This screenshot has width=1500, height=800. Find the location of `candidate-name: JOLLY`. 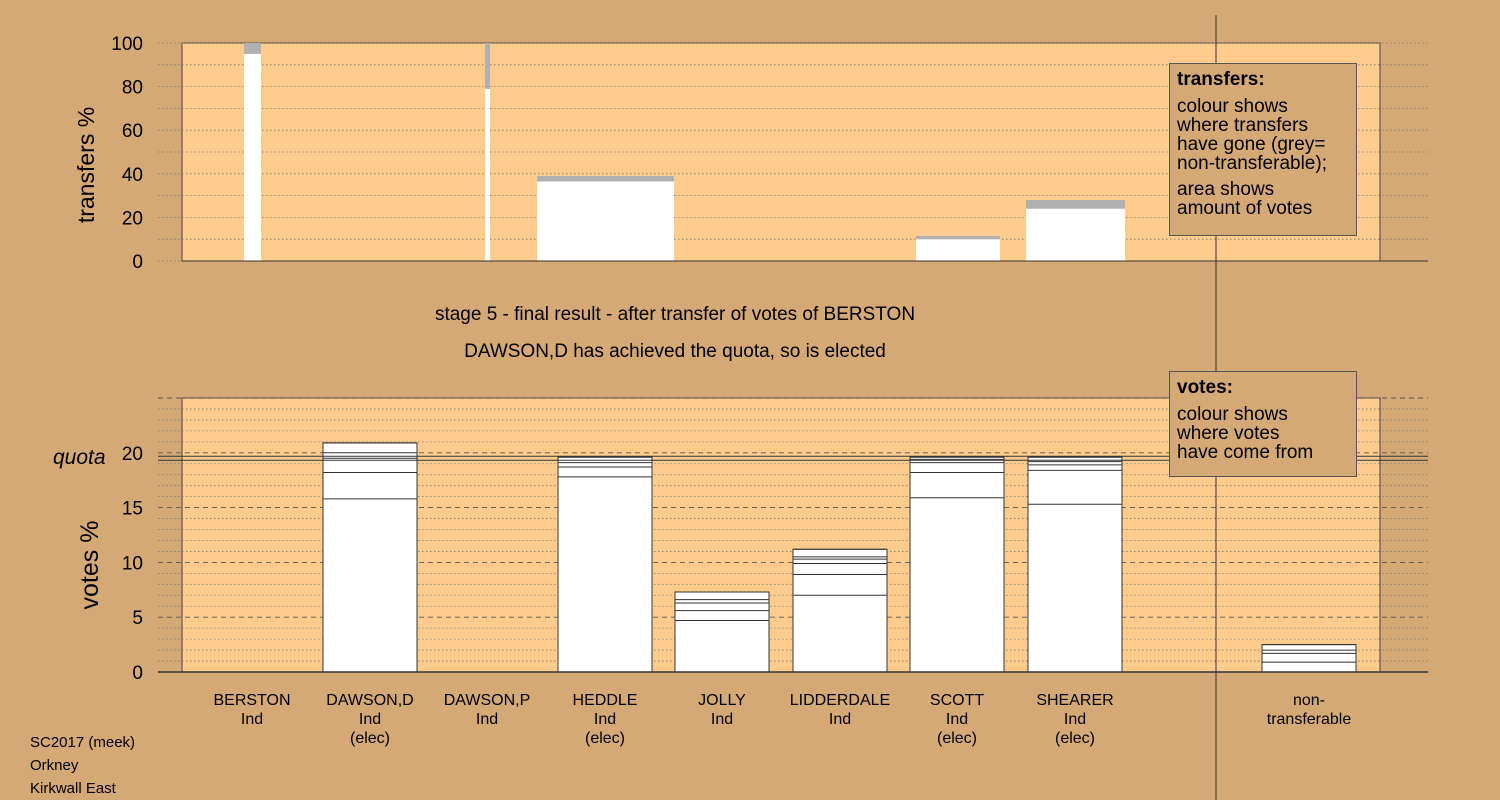

candidate-name: JOLLY is located at coordinates (722, 700).